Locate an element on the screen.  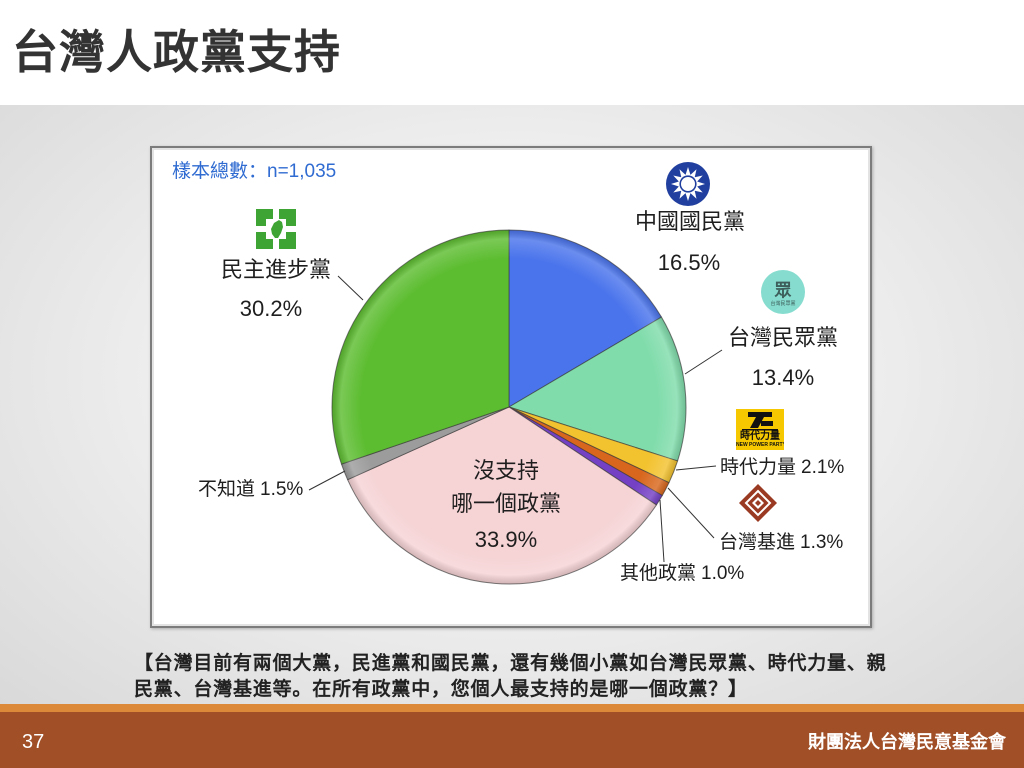
page-number: 37 is located at coordinates (33, 742).